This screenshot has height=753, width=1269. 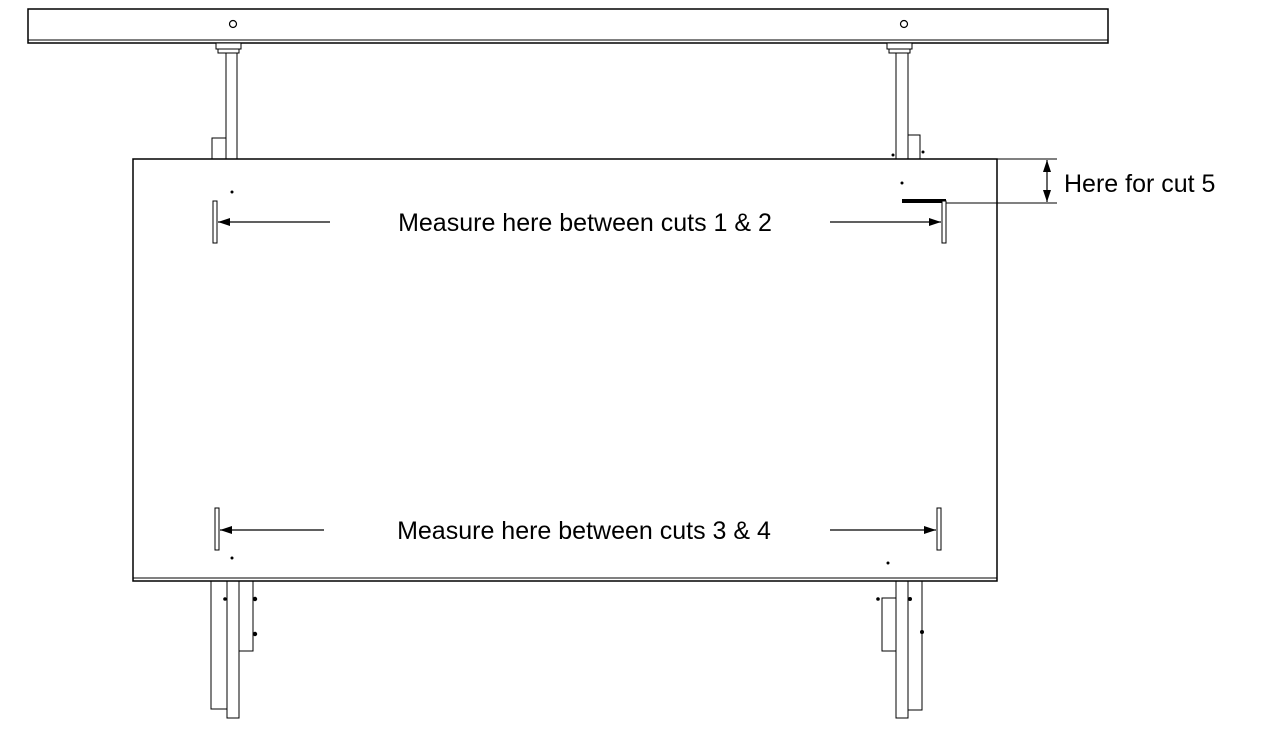 I want to click on label-cuts-1-2: Measure here between cuts 1 & 2, so click(x=585, y=223).